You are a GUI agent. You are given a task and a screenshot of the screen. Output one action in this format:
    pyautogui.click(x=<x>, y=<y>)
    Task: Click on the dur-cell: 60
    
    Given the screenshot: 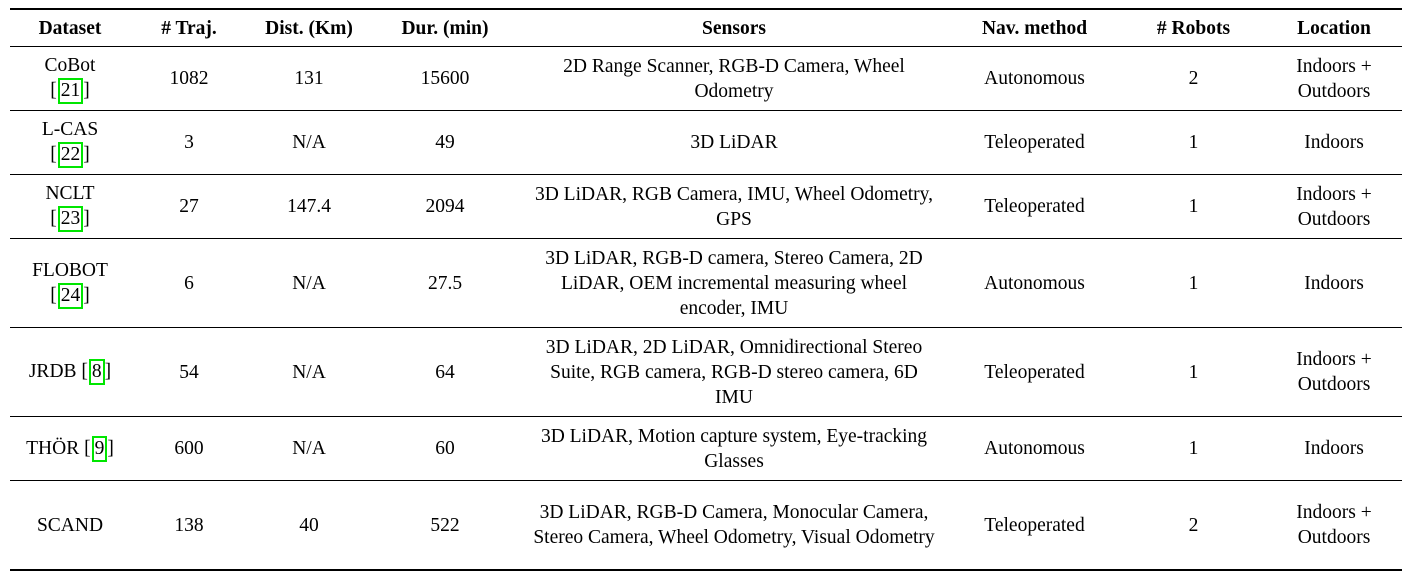 What is the action you would take?
    pyautogui.click(x=445, y=448)
    